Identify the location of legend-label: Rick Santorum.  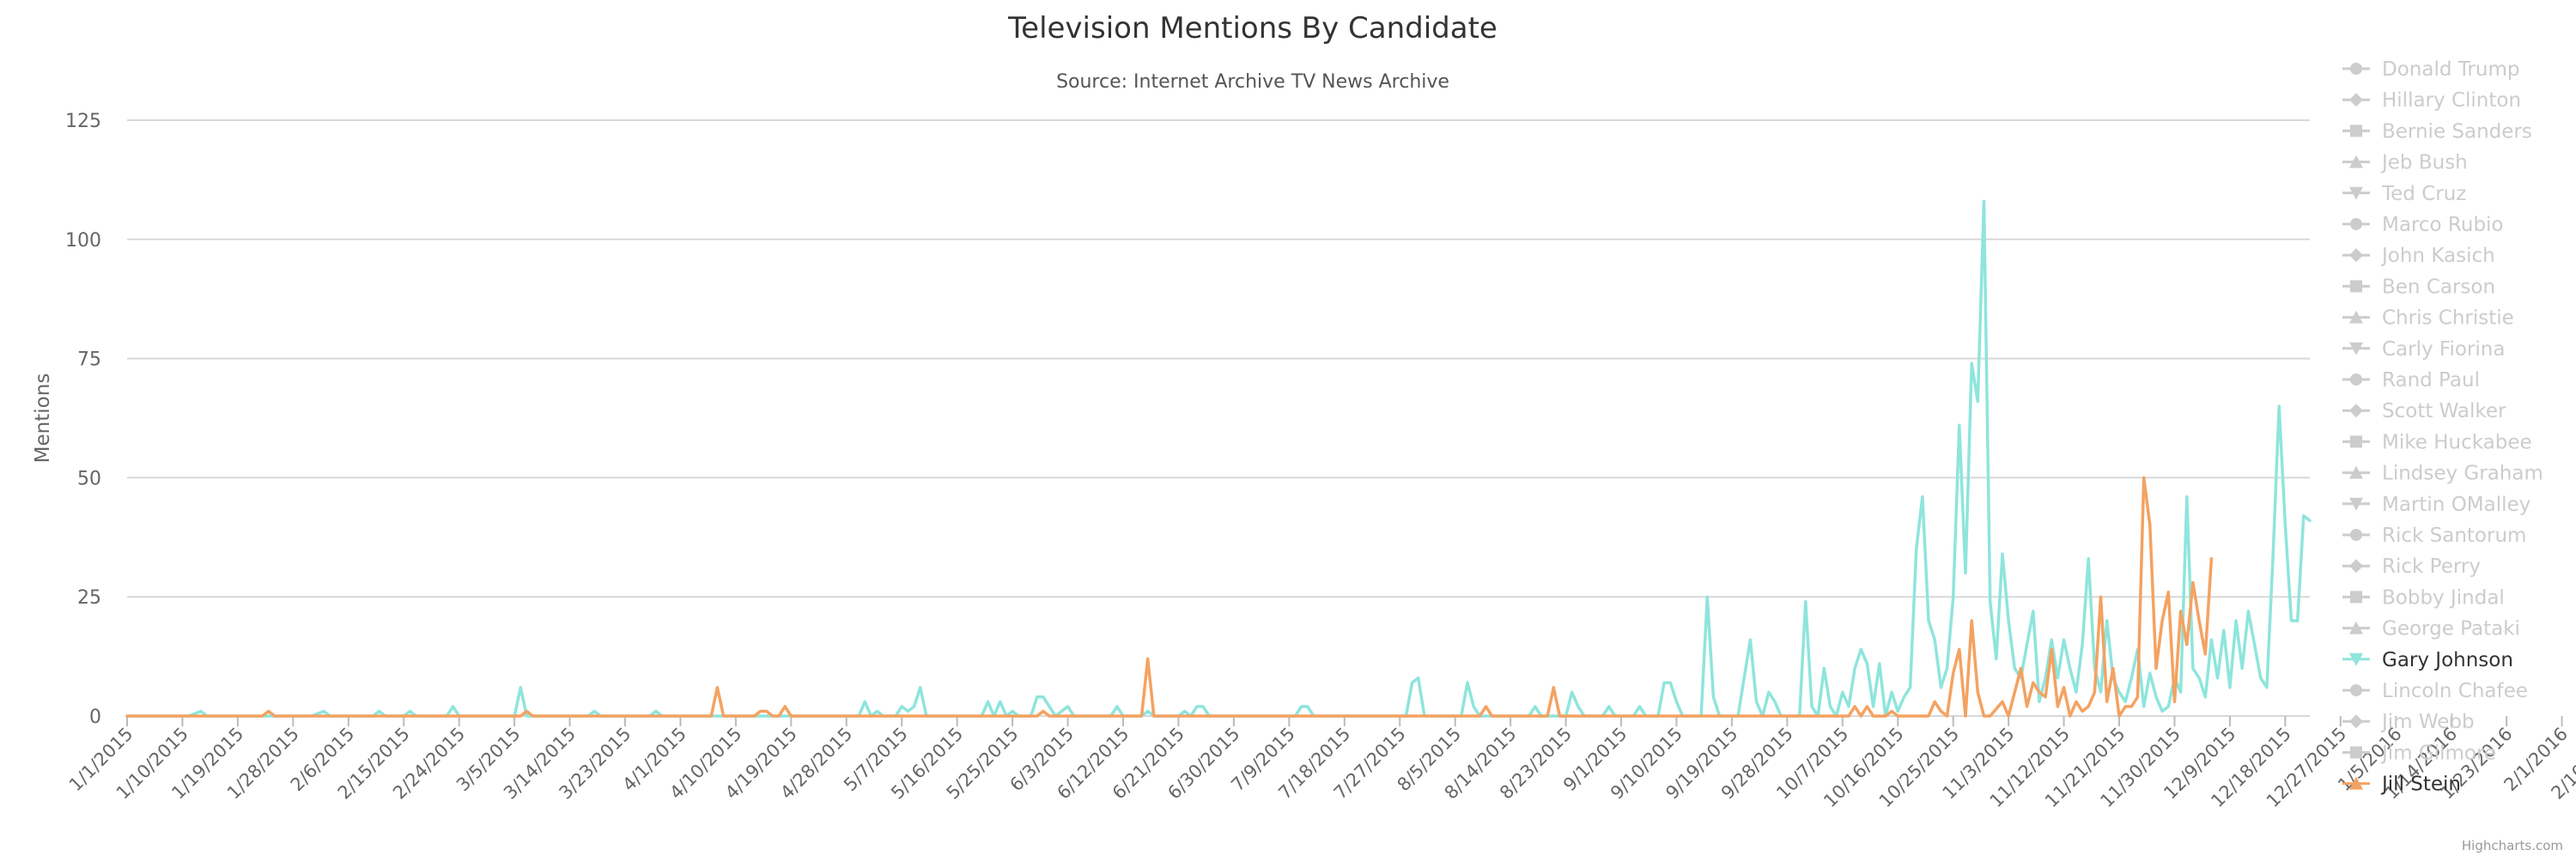
(2454, 536).